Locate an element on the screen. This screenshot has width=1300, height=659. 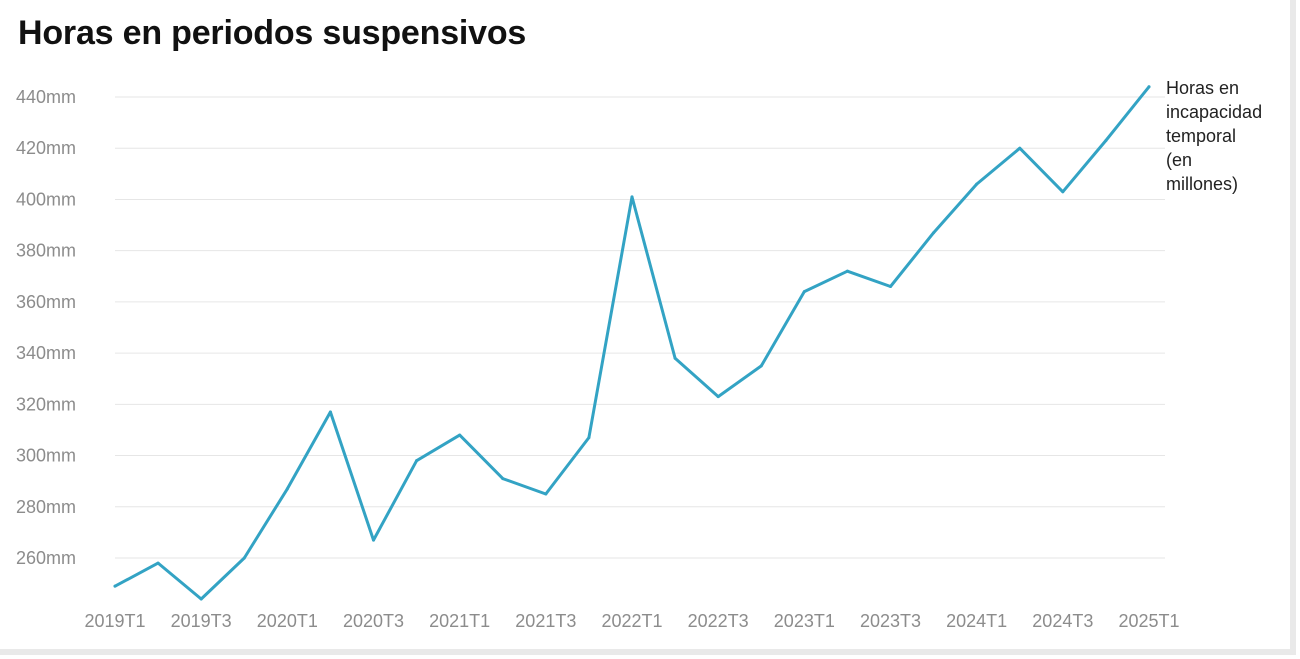
x-tick-label: 2023T3 is located at coordinates (890, 621).